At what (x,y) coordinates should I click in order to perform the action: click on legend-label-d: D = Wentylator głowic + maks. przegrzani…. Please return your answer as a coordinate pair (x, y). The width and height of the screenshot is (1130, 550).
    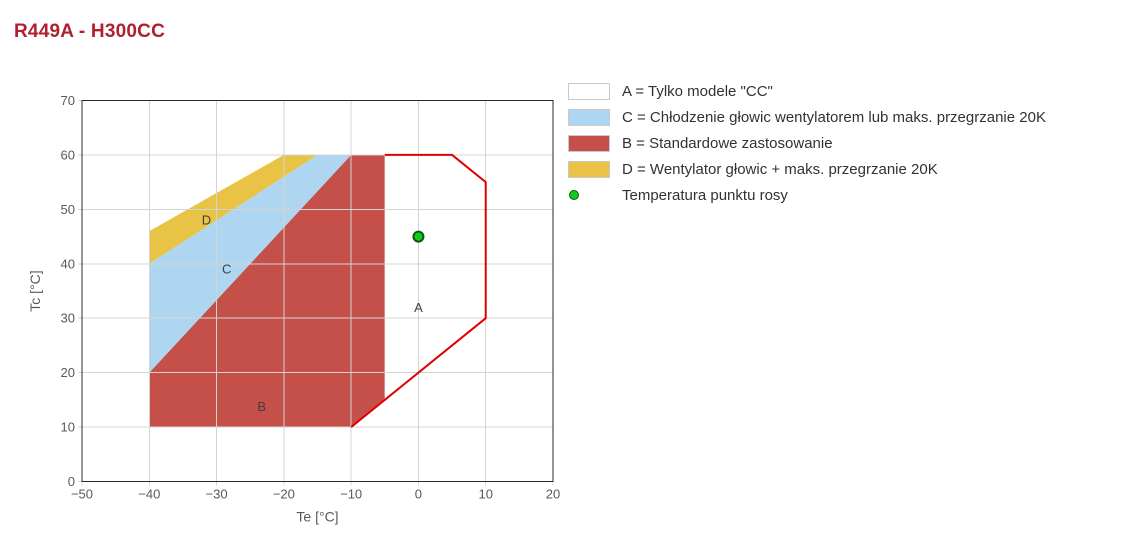
    Looking at the image, I should click on (780, 169).